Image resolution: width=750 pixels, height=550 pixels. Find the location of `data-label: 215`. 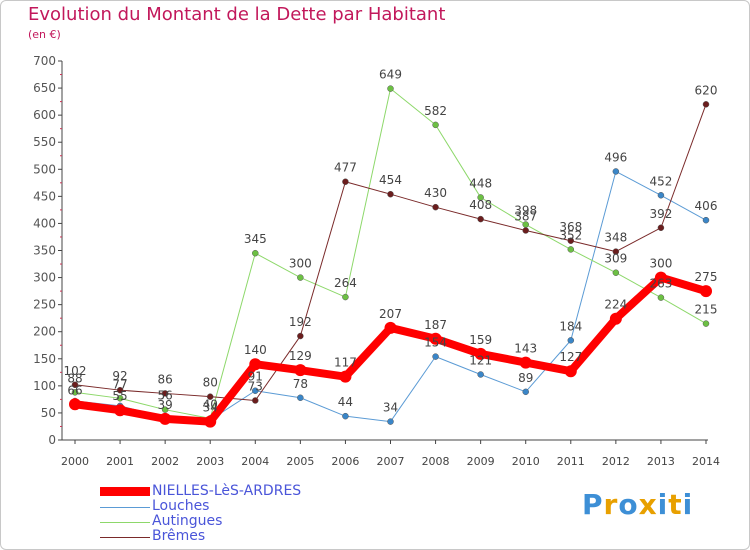

data-label: 215 is located at coordinates (706, 310).